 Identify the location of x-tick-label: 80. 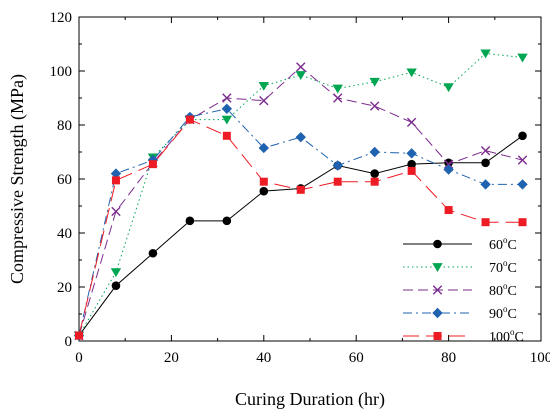
(448, 358).